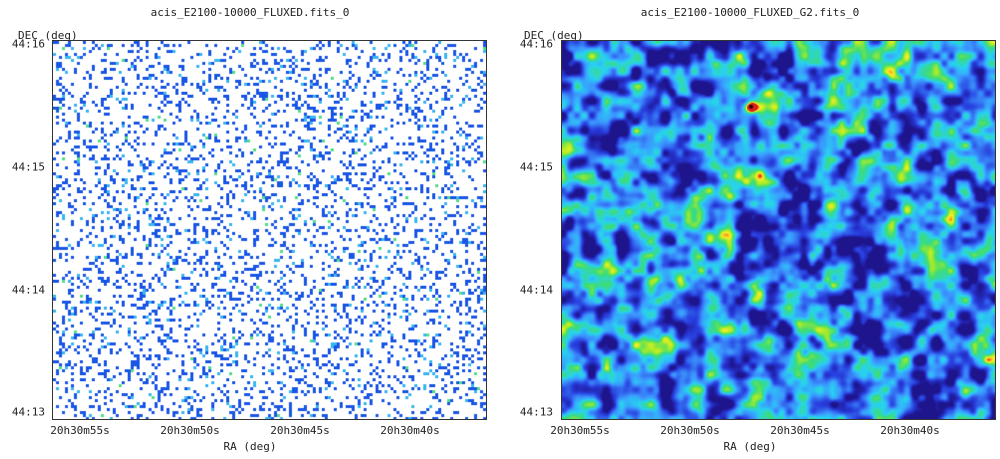 The image size is (1000, 459). What do you see at coordinates (750, 12) in the screenshot?
I see `panel-title: acis_E2100-10000_FLUXED_G2.fits_0` at bounding box center [750, 12].